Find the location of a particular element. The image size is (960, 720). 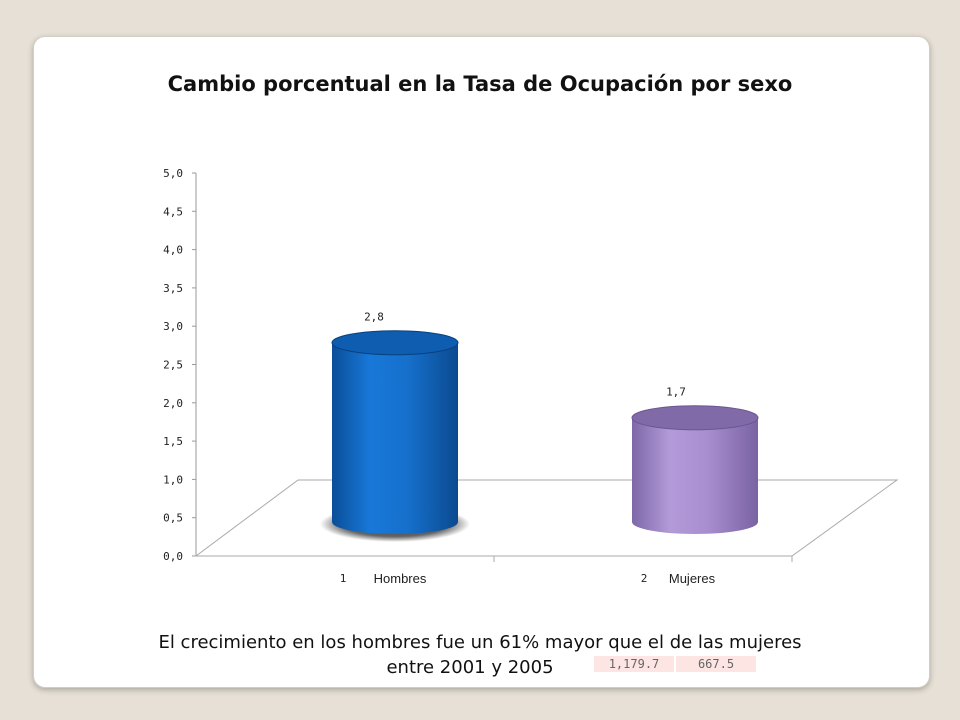

axis-layer: 0,0 0,5 1,0 1,5 2,0 2,5 3,0 3,5 4,0 4,5 5,0 is located at coordinates (180, 365).